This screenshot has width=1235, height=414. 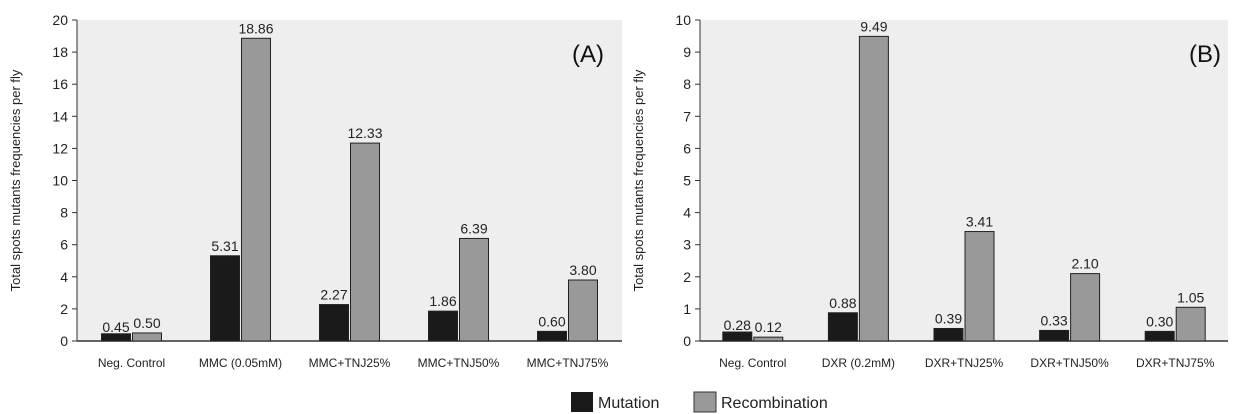 I want to click on data-label: 1.05, so click(x=1190, y=297).